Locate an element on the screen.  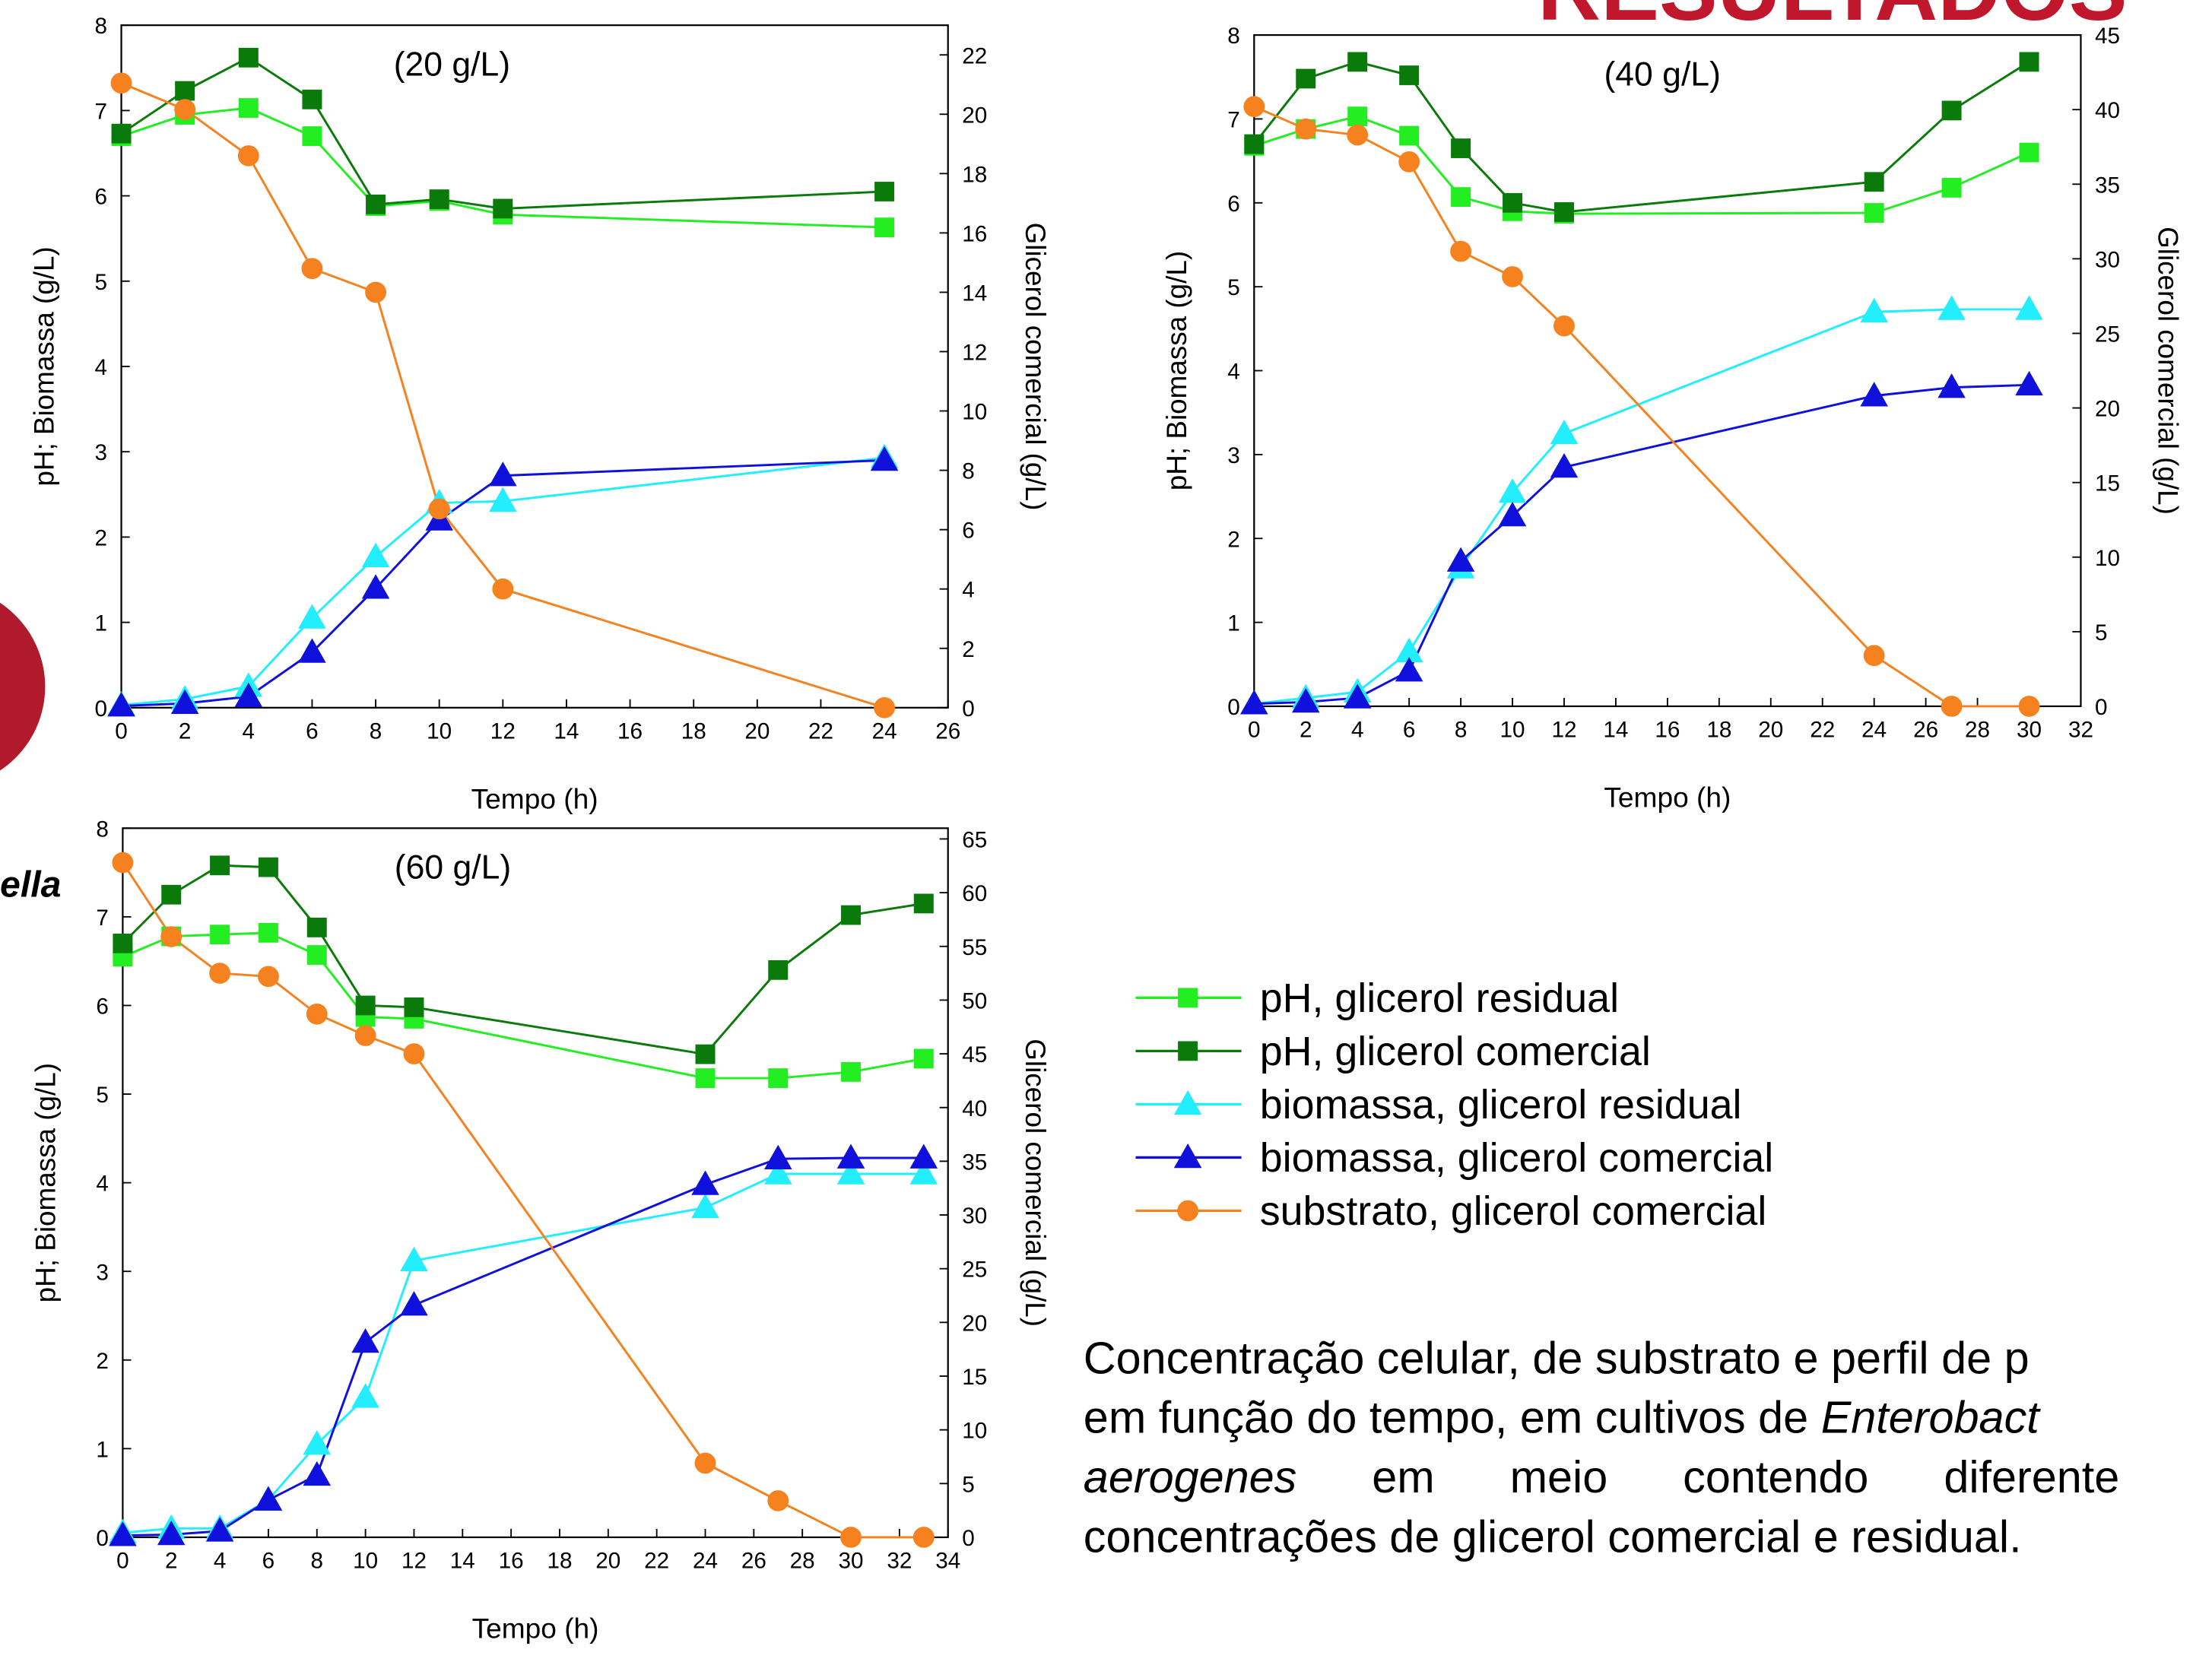
x-tick-label: 0 is located at coordinates (121, 731).